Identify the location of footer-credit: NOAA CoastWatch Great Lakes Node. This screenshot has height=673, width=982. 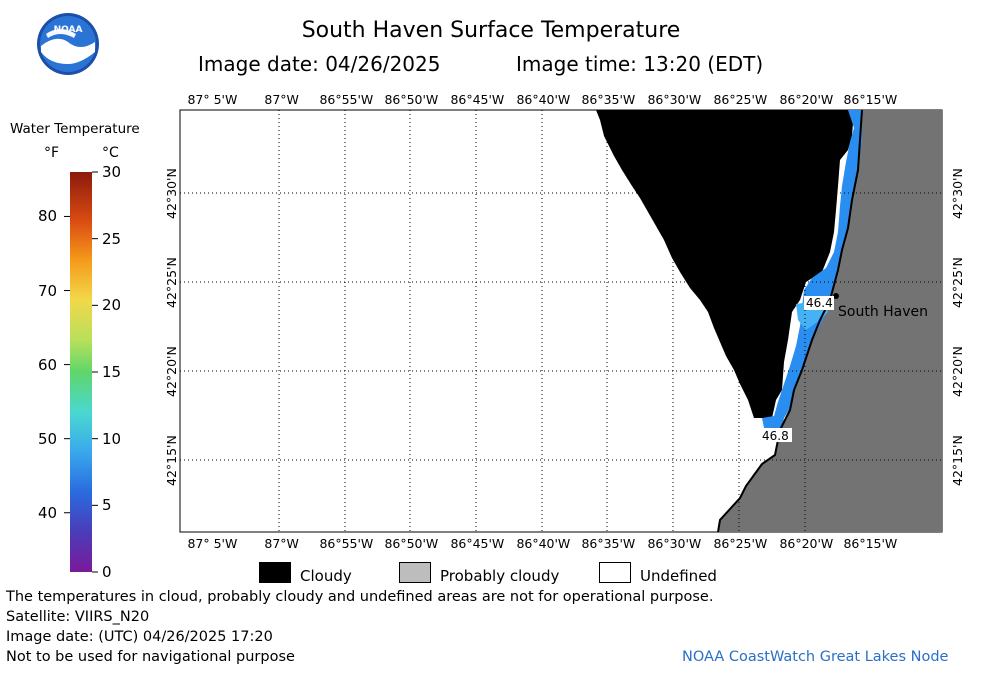
(815, 657).